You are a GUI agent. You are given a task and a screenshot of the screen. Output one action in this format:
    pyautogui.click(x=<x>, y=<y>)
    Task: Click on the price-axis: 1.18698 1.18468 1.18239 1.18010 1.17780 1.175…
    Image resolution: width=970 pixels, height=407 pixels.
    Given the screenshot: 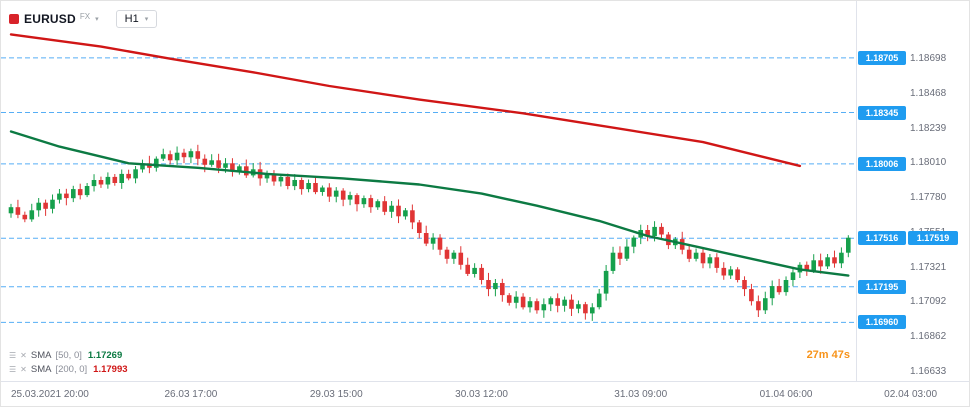 What is the action you would take?
    pyautogui.click(x=912, y=191)
    